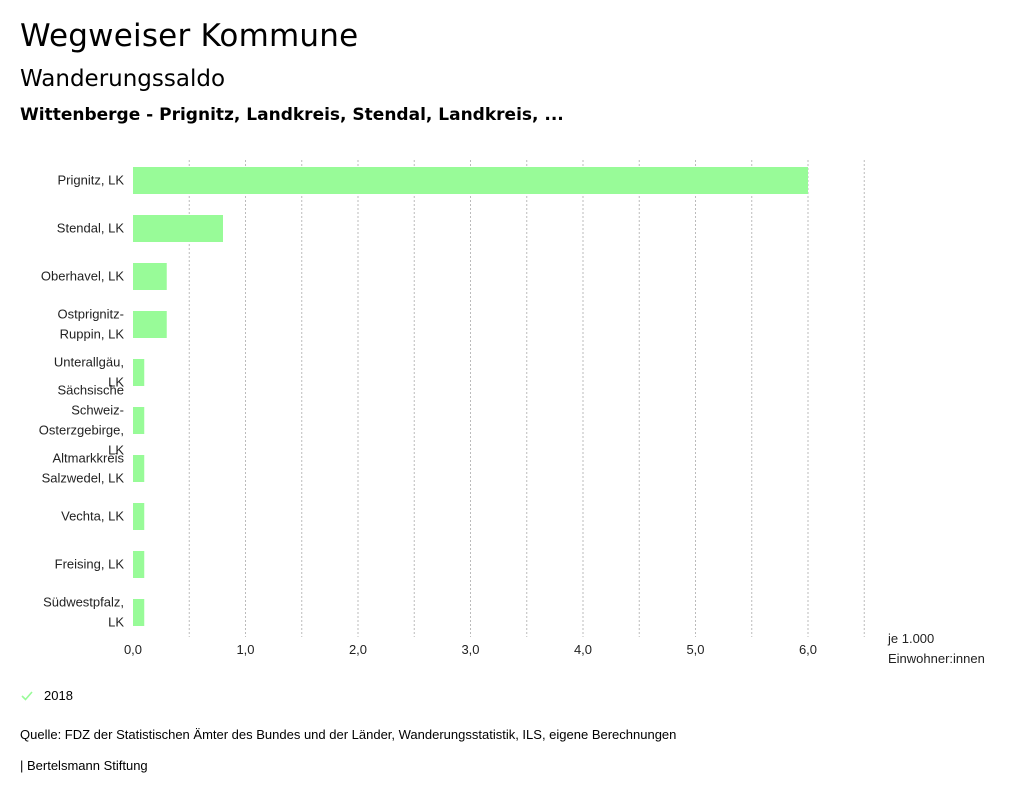 This screenshot has width=1024, height=799. What do you see at coordinates (83, 468) in the screenshot?
I see `category-label-6: Altmarkkreis Salzwedel, LK` at bounding box center [83, 468].